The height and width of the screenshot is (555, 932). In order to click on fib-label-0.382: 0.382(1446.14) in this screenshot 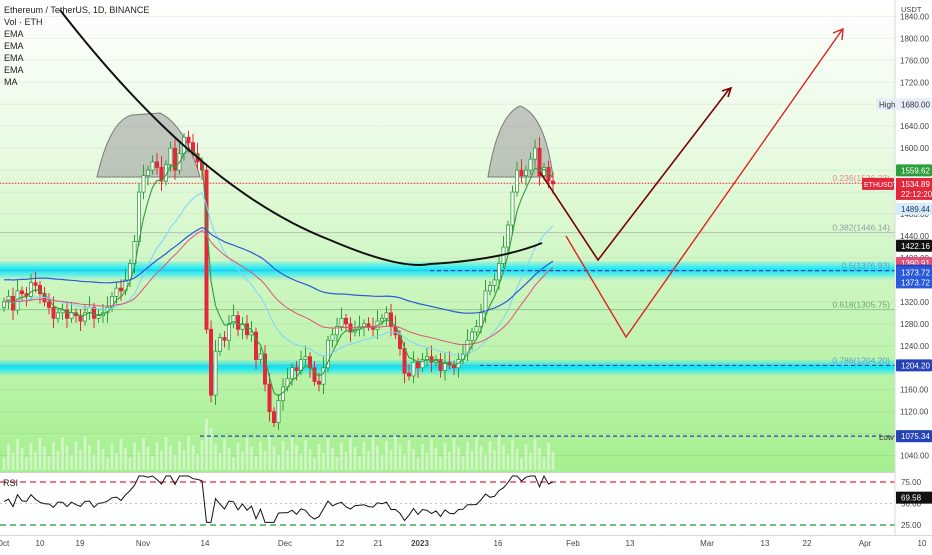, I will do `click(861, 228)`.